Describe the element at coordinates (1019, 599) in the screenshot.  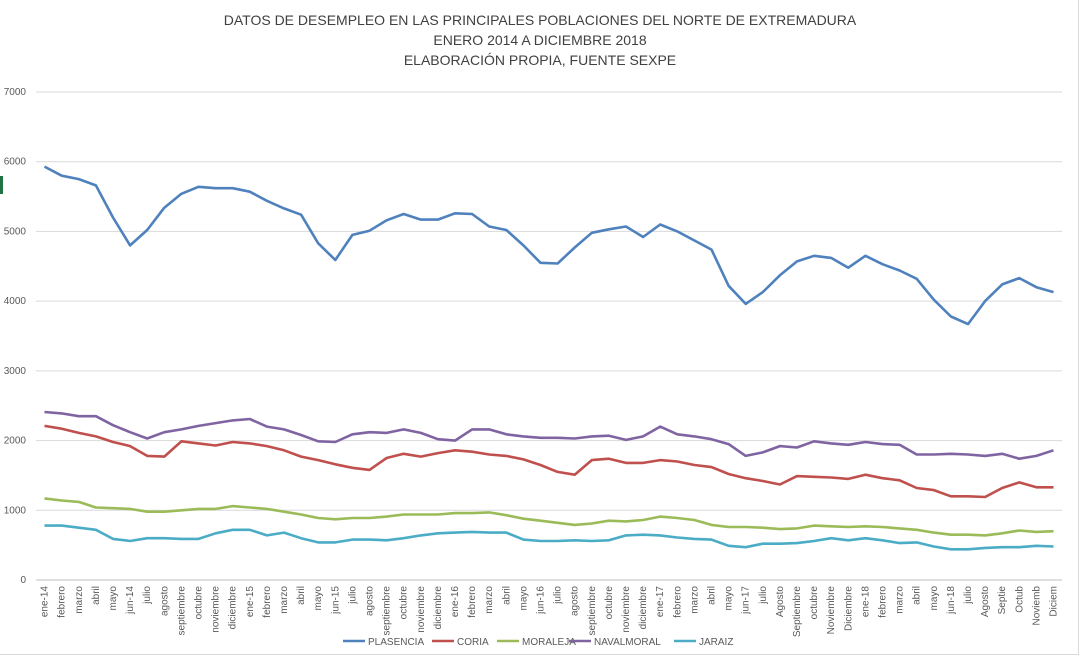
I see `x-tick-label: Octub` at that location.